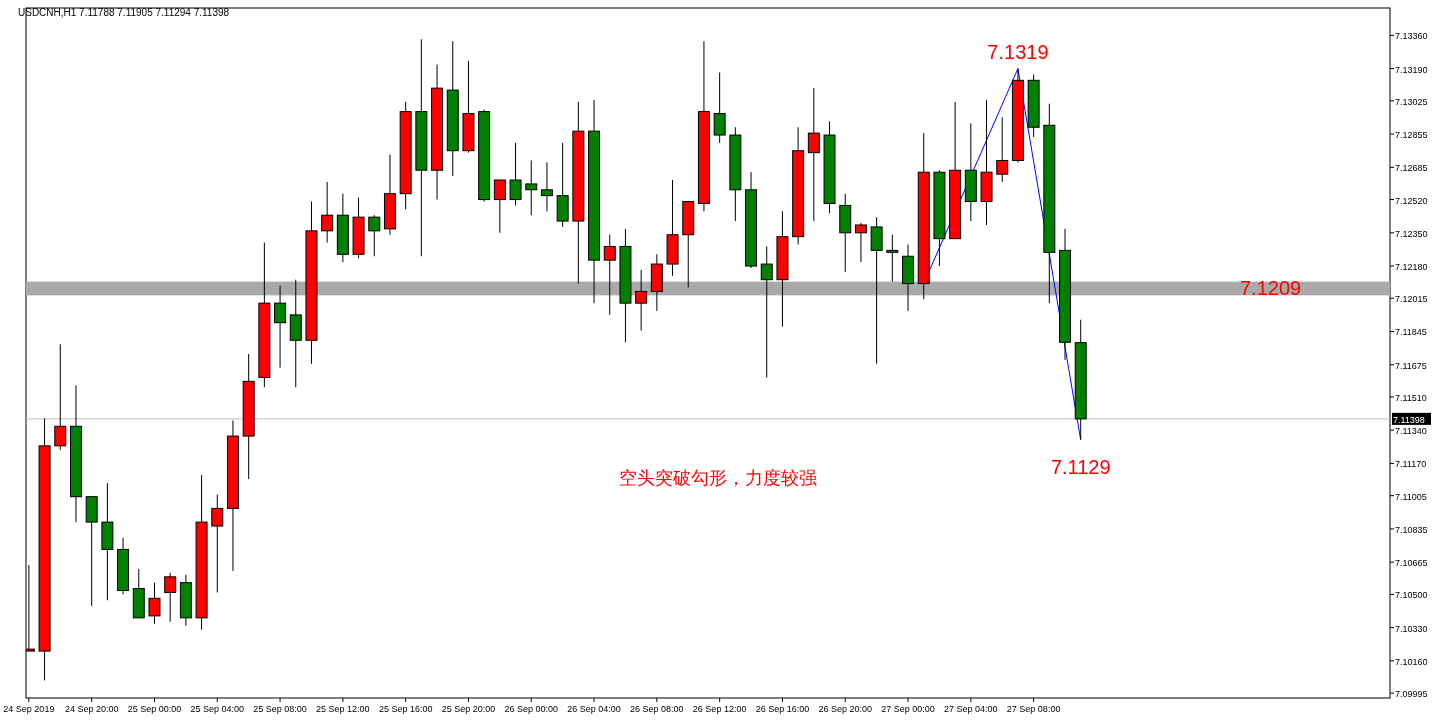  I want to click on x-tick-label: 27 Sep 08:00, so click(1033, 709).